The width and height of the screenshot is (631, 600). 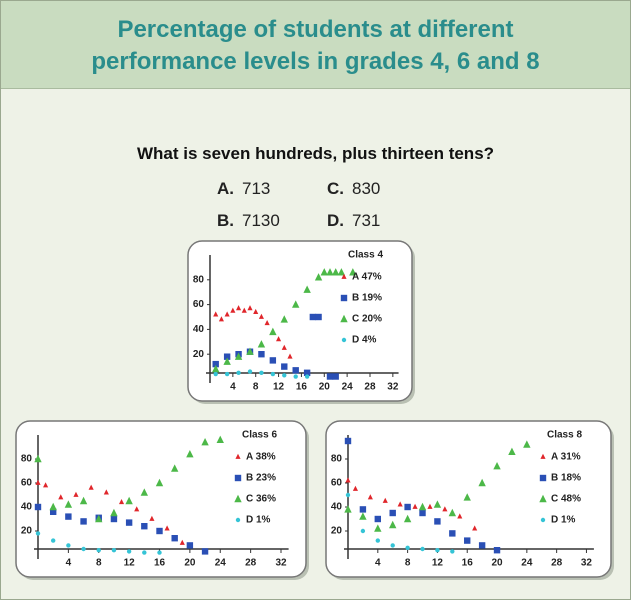 I want to click on legend-title: Class 4, so click(x=365, y=255).